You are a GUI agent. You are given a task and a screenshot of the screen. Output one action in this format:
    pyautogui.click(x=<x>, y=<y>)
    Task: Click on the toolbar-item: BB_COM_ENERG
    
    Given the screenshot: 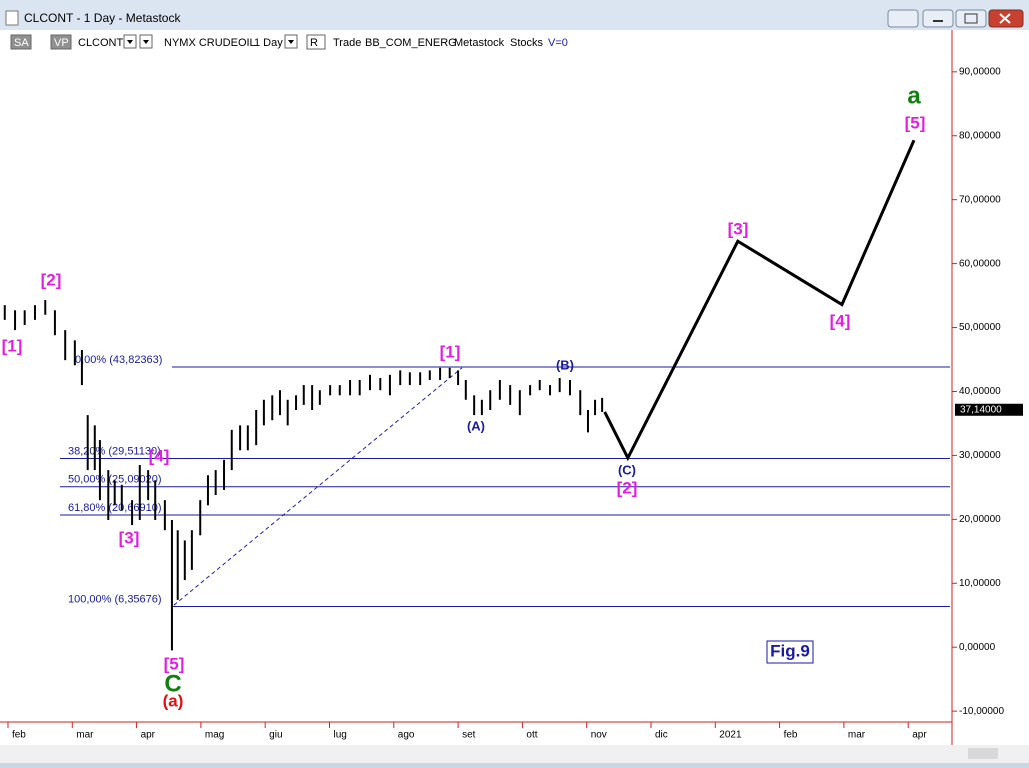 What is the action you would take?
    pyautogui.click(x=411, y=43)
    